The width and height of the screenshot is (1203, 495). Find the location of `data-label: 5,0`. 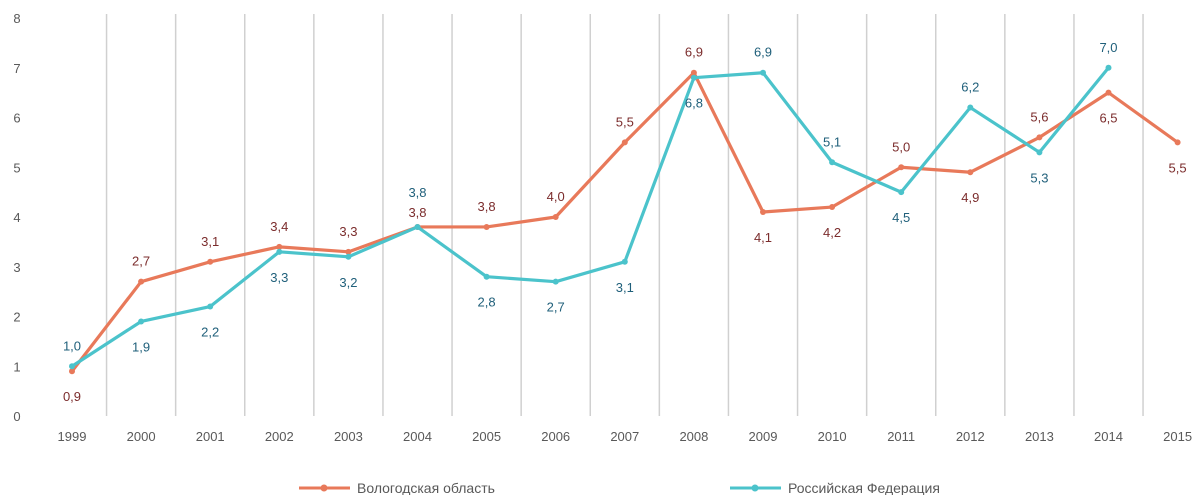

data-label: 5,0 is located at coordinates (901, 146).